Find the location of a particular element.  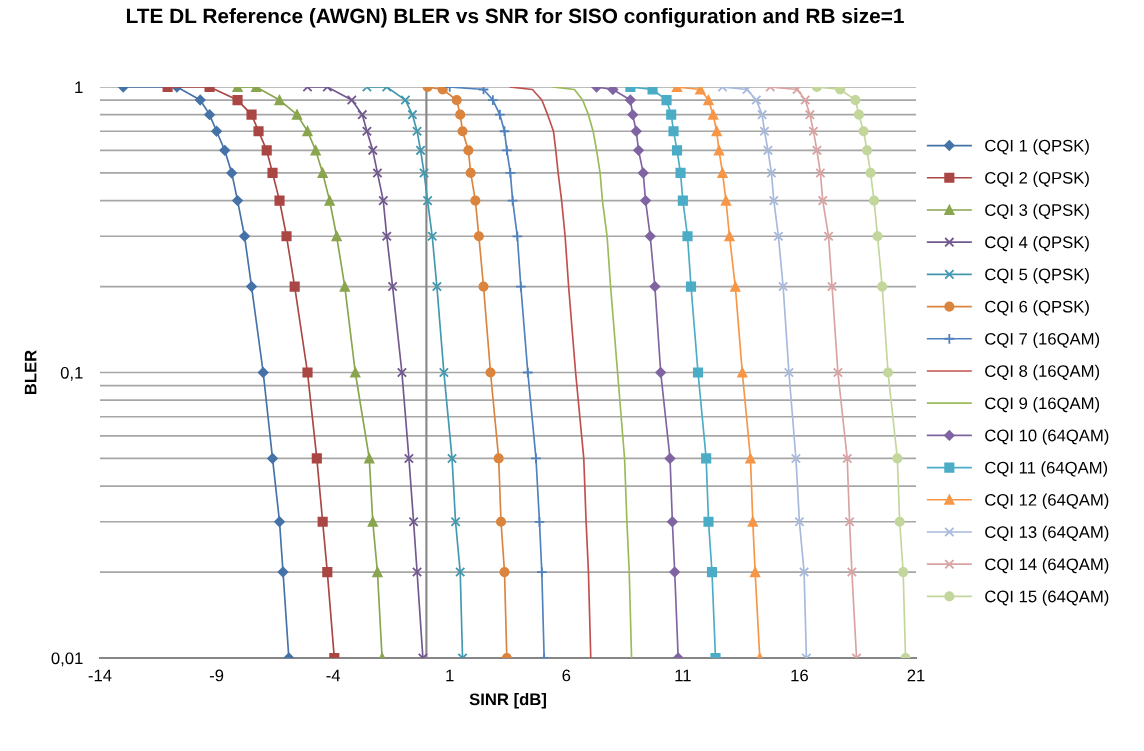

legend-label: CQI 10 (64QAM) is located at coordinates (1047, 437).